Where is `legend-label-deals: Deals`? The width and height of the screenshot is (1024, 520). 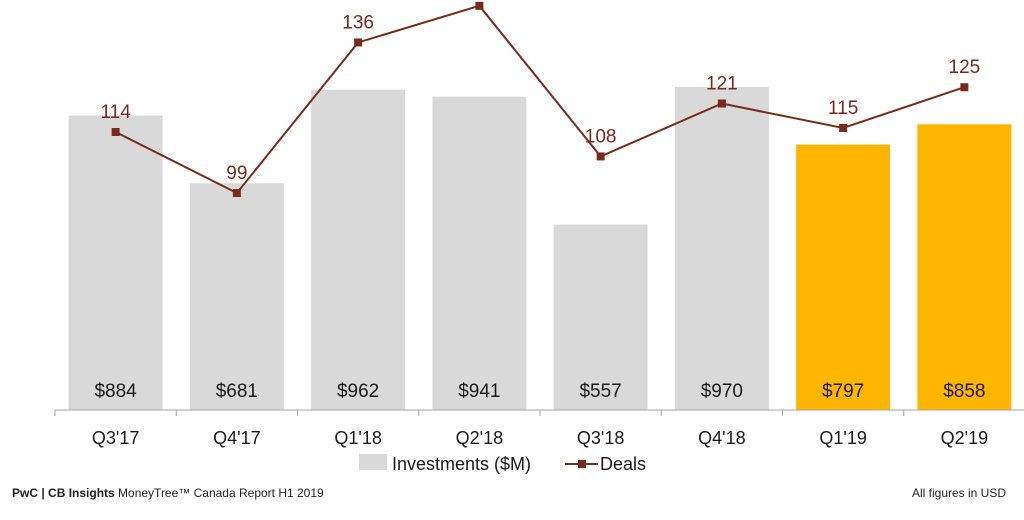 legend-label-deals: Deals is located at coordinates (623, 464).